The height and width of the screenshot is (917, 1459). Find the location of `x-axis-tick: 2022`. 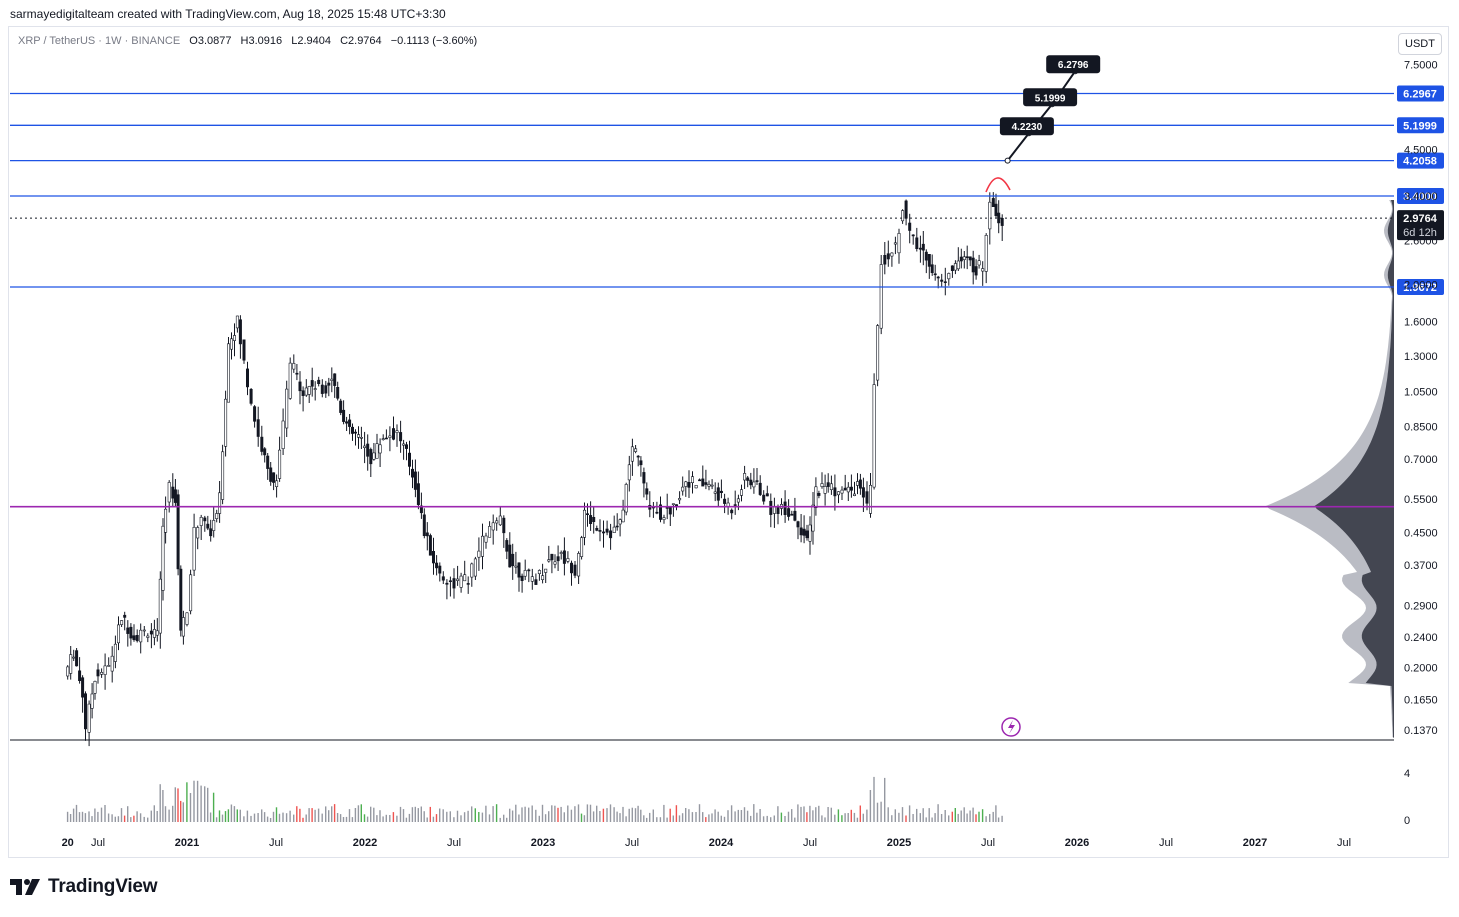

x-axis-tick: 2022 is located at coordinates (365, 843).